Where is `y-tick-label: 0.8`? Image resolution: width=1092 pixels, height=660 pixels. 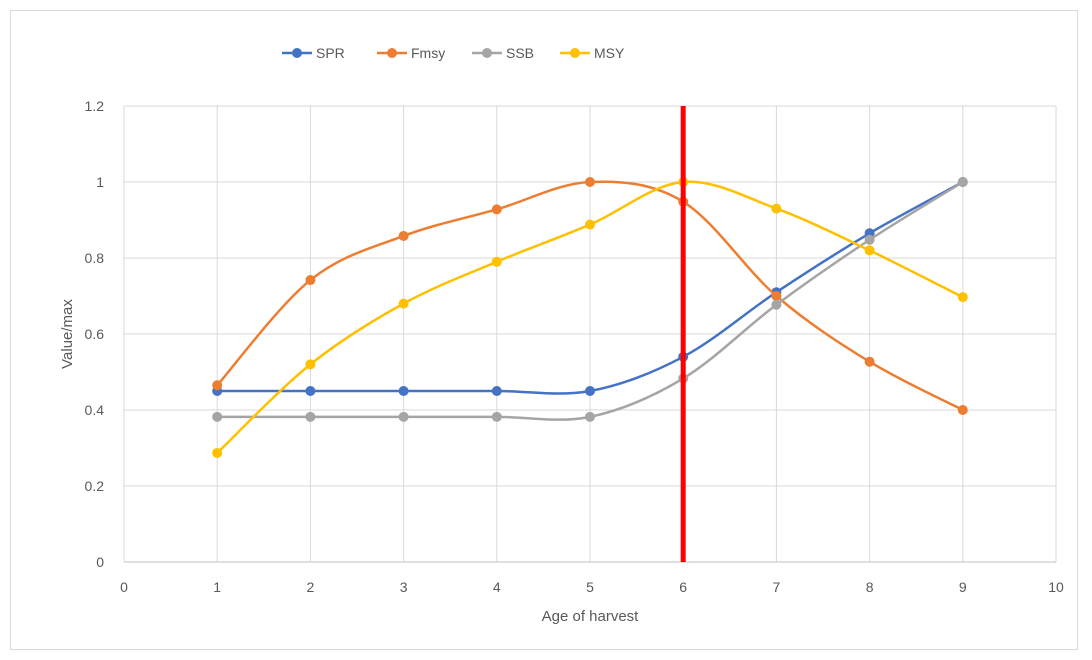
y-tick-label: 0.8 is located at coordinates (95, 258).